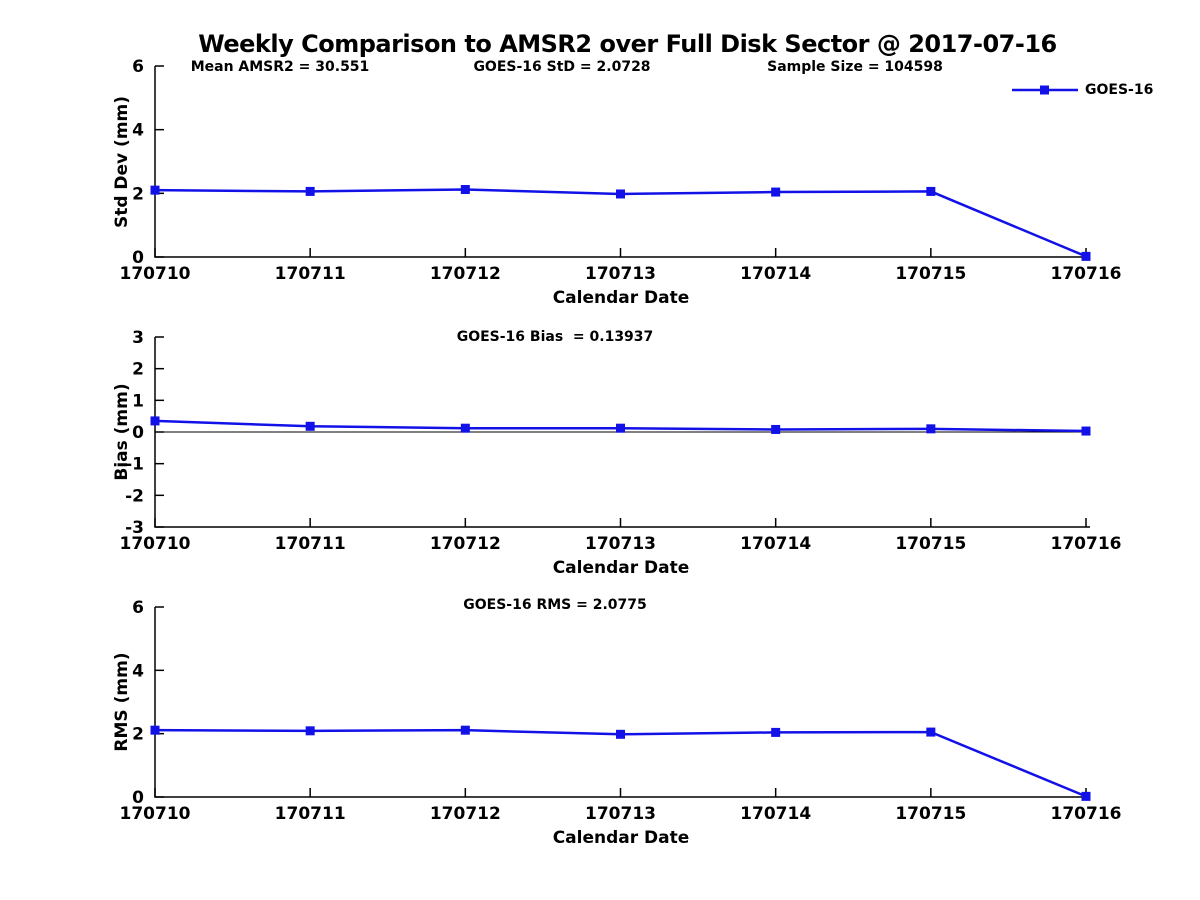 The height and width of the screenshot is (900, 1200). What do you see at coordinates (138, 370) in the screenshot?
I see `bias-y-tick-label: 2` at bounding box center [138, 370].